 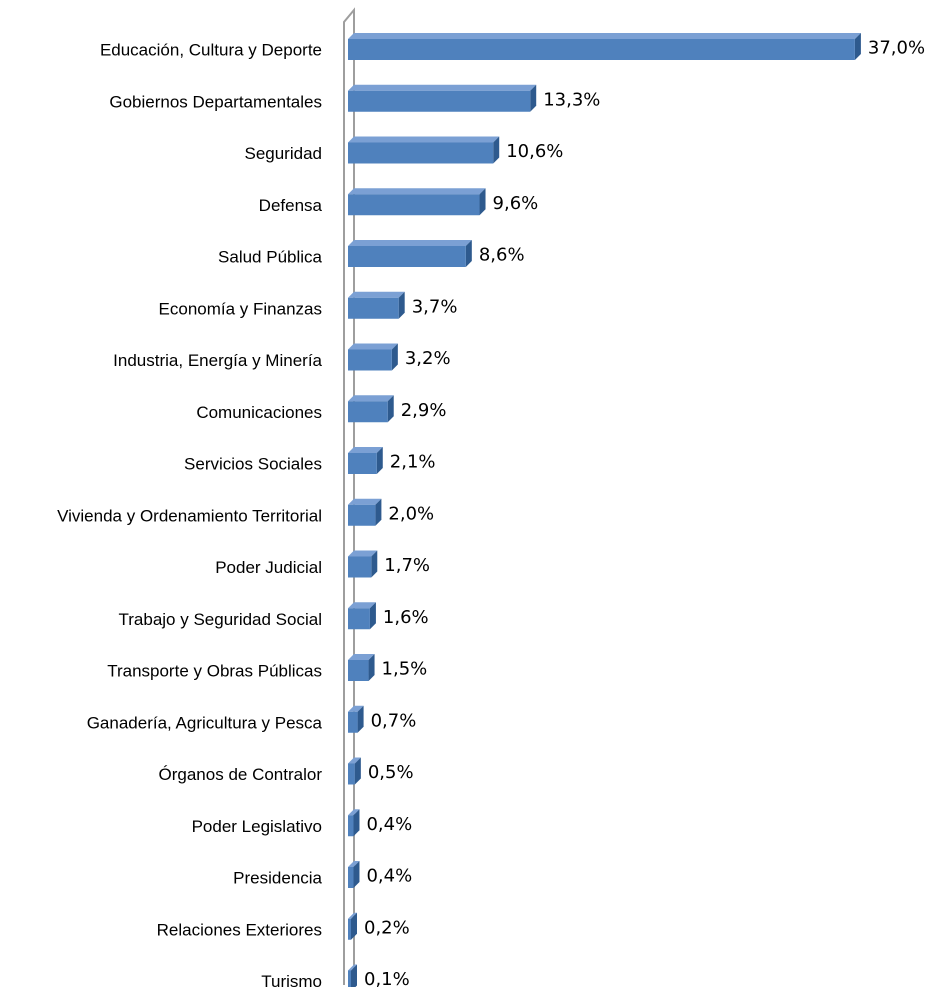 What do you see at coordinates (407, 565) in the screenshot?
I see `data-label: 1,7%` at bounding box center [407, 565].